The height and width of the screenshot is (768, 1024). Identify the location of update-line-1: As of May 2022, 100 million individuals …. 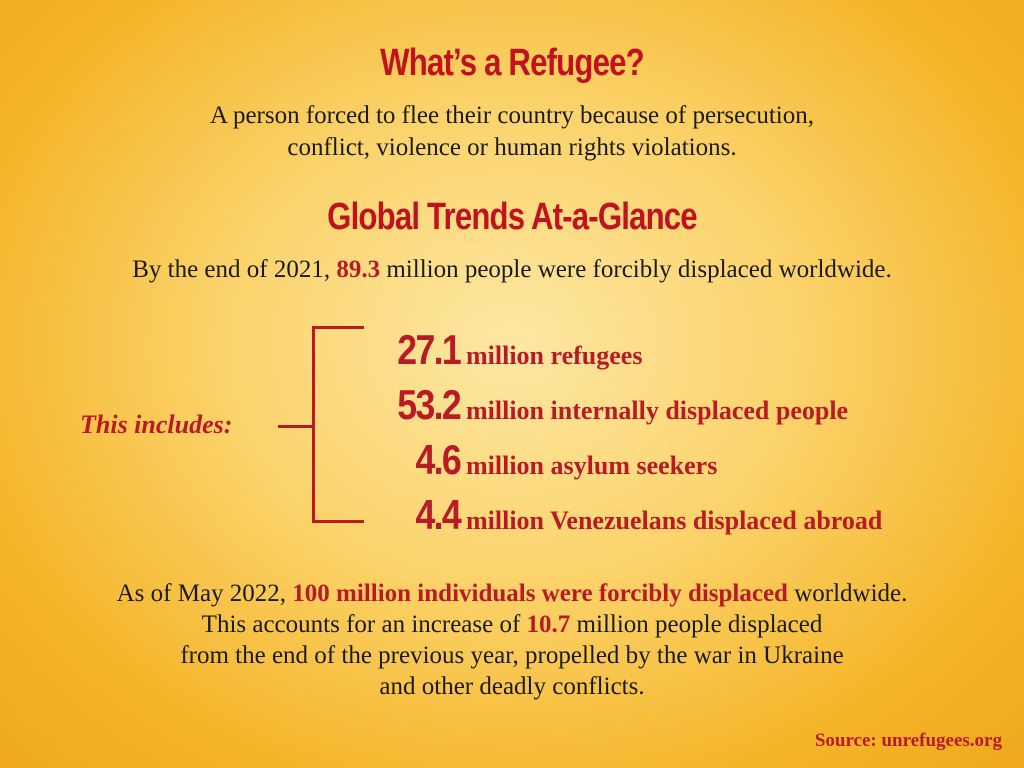
(512, 593).